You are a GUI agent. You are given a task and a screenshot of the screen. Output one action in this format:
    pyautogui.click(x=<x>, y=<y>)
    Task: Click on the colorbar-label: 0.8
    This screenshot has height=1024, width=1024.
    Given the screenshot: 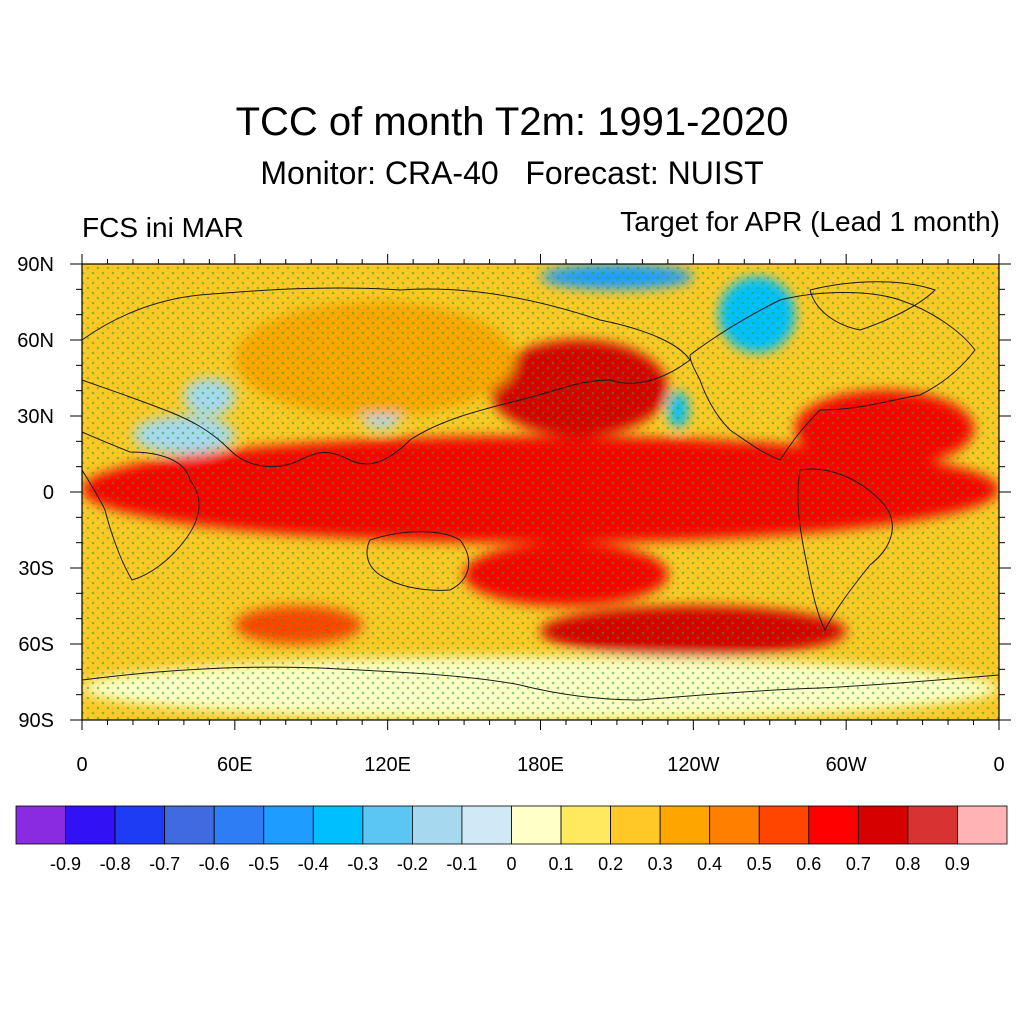 What is the action you would take?
    pyautogui.click(x=907, y=864)
    